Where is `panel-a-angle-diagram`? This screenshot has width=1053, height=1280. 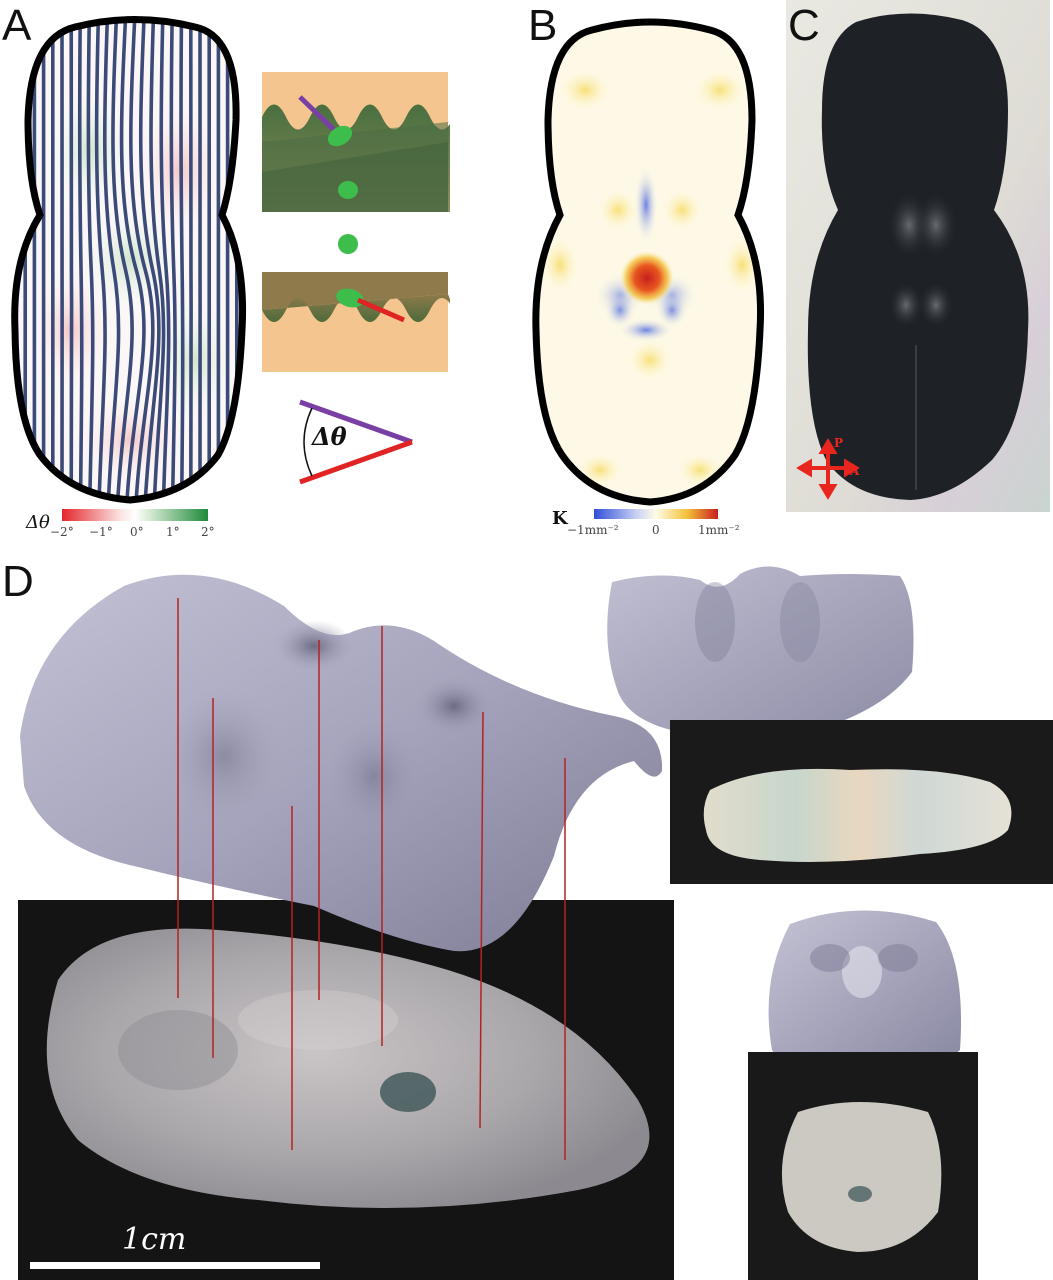
panel-a-angle-diagram is located at coordinates (356, 442).